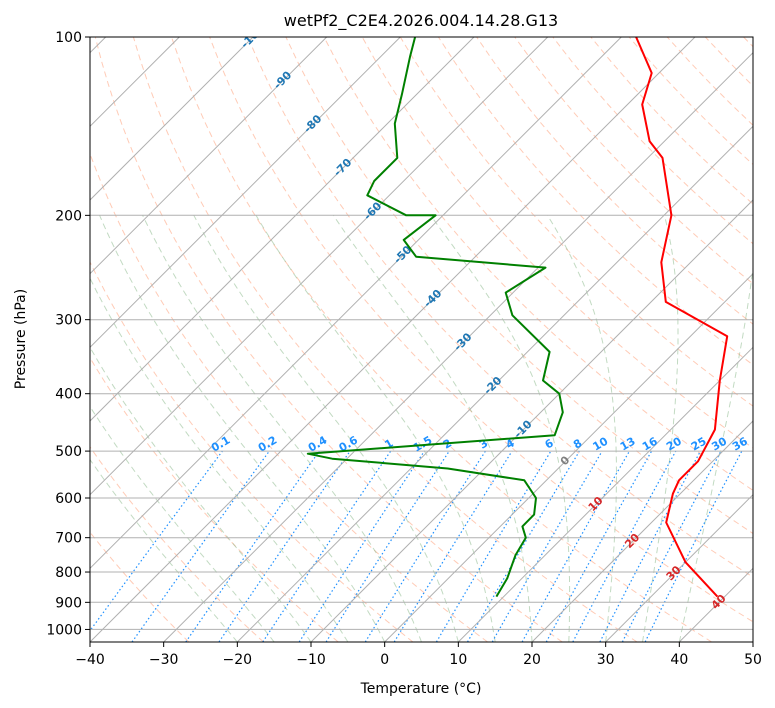 The width and height of the screenshot is (775, 708). I want to click on y-tick-label: 600, so click(68, 499).